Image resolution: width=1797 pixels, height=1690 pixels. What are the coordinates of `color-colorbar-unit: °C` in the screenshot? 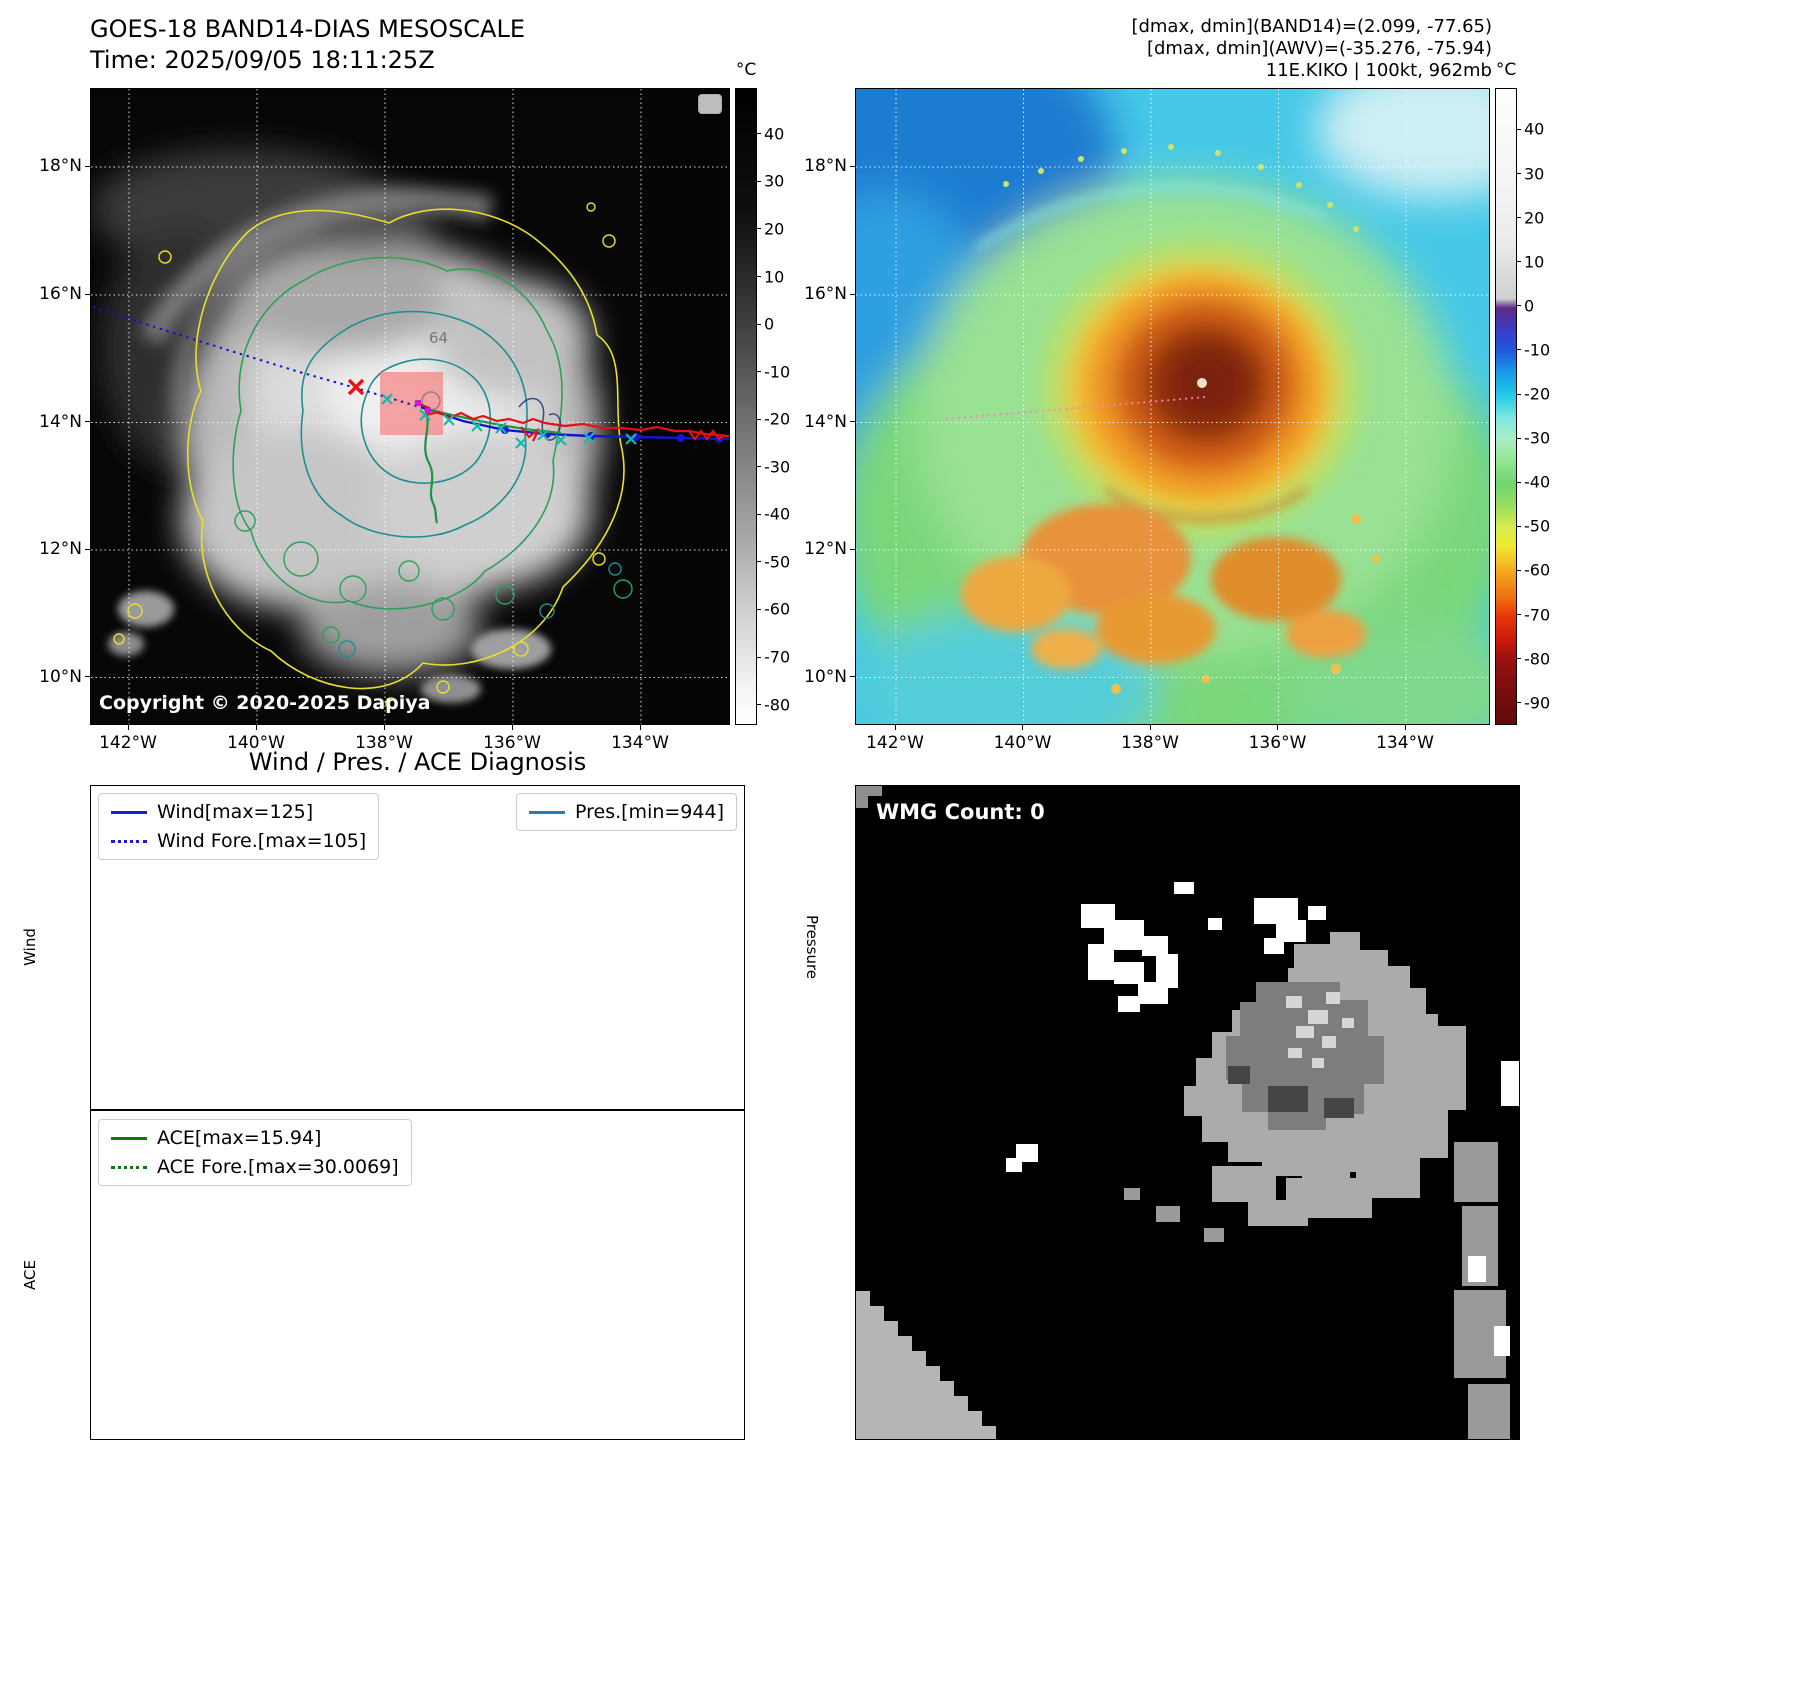 It's located at (1506, 70).